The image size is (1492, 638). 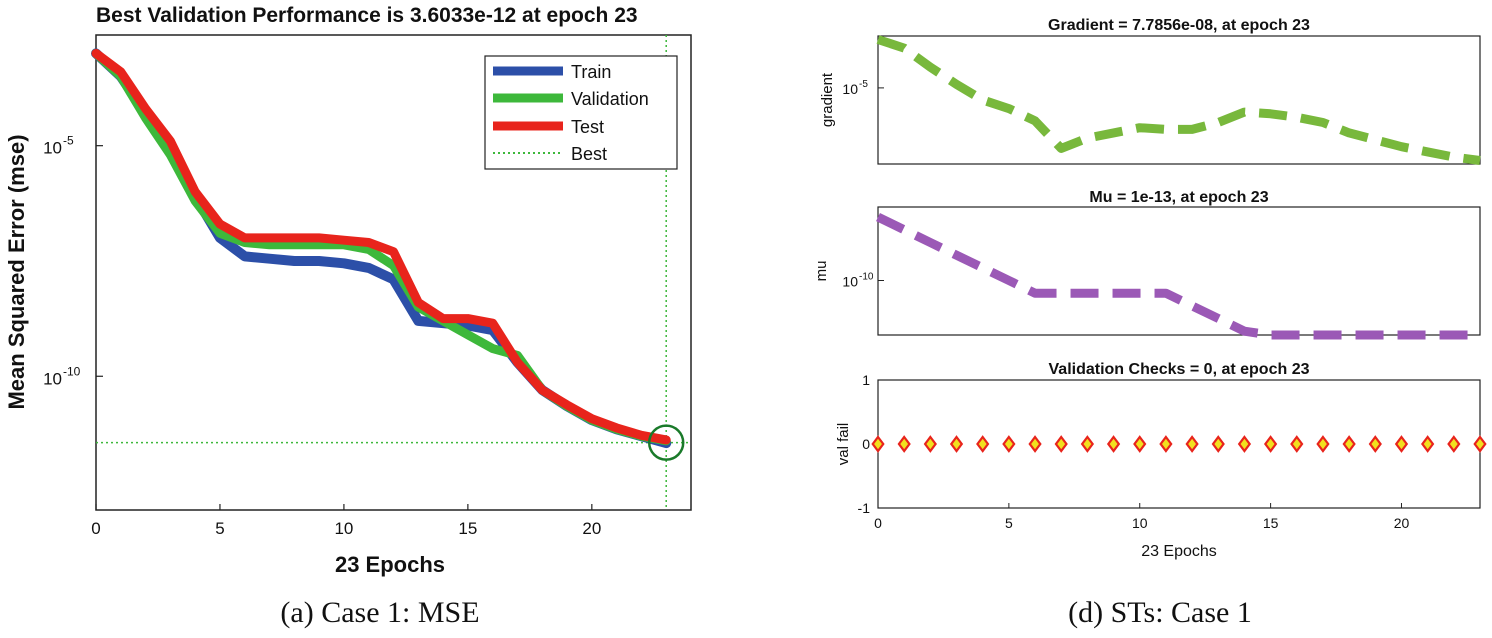 I want to click on gradient-ytick-label: 10, so click(x=850, y=89).